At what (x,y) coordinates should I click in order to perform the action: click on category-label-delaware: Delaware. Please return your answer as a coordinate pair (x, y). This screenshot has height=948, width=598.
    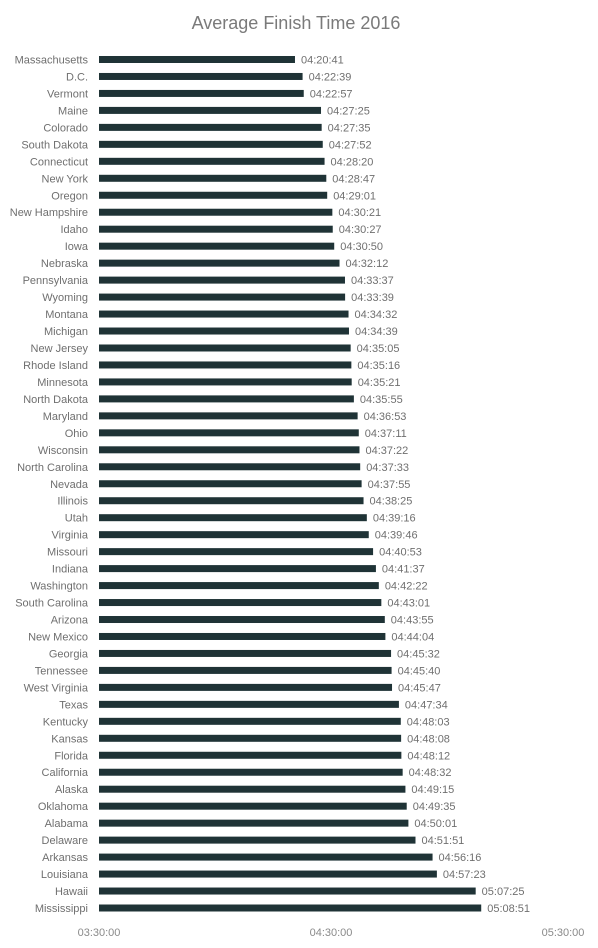
    Looking at the image, I should click on (65, 841).